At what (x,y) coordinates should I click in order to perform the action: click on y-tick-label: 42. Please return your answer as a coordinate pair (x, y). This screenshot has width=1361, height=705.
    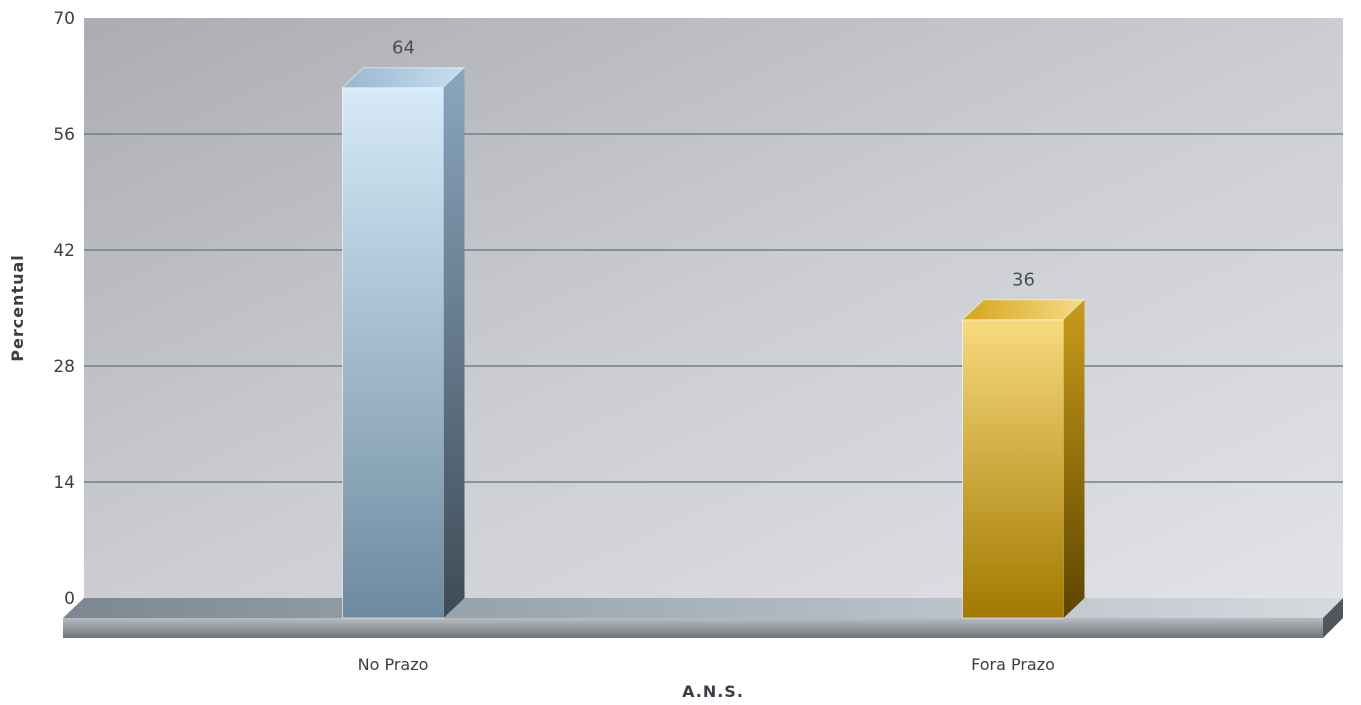
    Looking at the image, I should click on (64, 251).